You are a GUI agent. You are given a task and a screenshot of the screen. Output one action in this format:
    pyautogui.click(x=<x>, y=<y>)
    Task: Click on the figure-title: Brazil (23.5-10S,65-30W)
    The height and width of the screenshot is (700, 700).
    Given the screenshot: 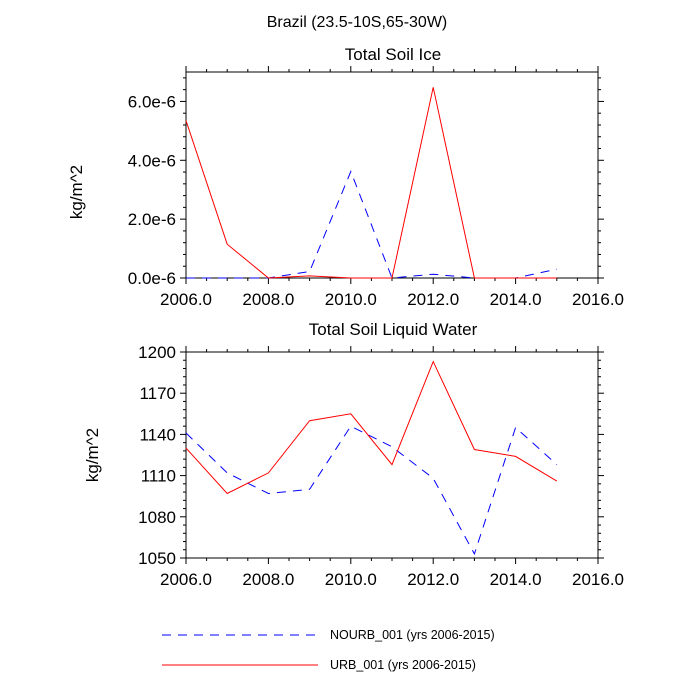 What is the action you would take?
    pyautogui.click(x=357, y=22)
    